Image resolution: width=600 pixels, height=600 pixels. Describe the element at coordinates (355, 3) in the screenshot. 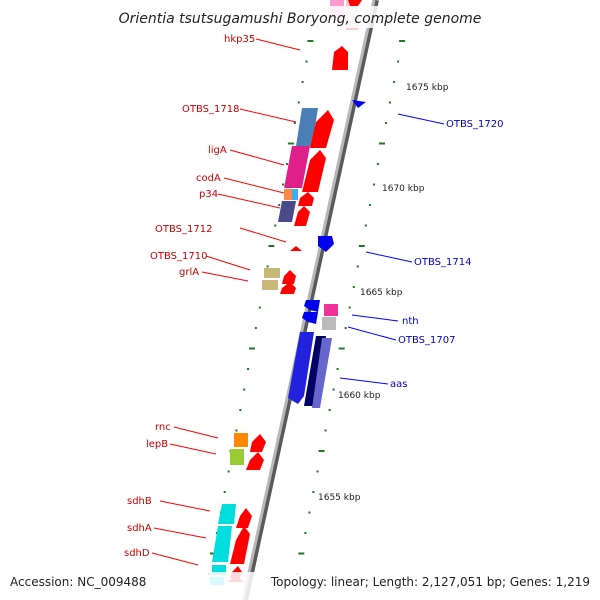

I see `gene-red-top` at that location.